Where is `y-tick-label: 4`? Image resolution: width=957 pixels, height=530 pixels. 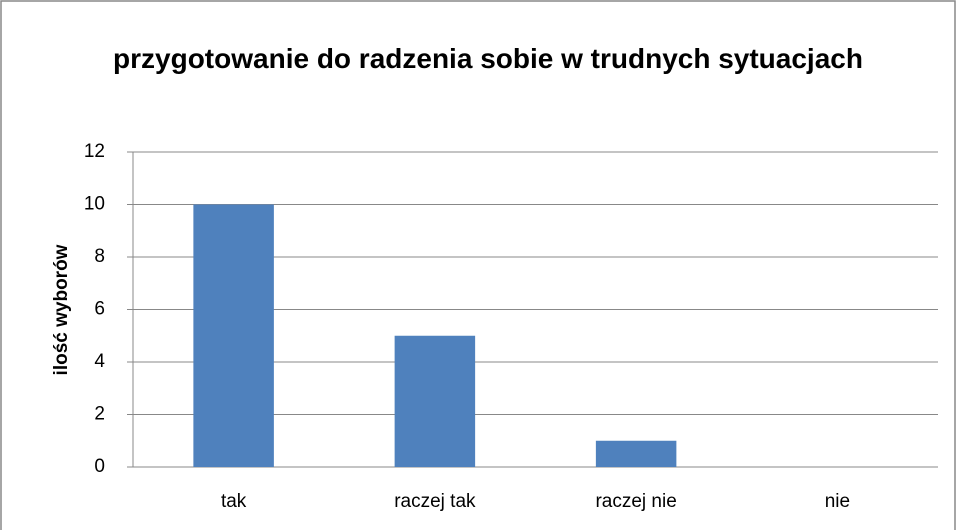 y-tick-label: 4 is located at coordinates (99, 361).